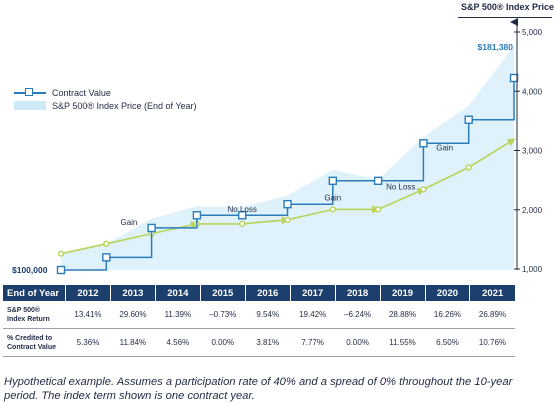 The image size is (555, 406). What do you see at coordinates (313, 293) in the screenshot?
I see `year-header: 2017` at bounding box center [313, 293].